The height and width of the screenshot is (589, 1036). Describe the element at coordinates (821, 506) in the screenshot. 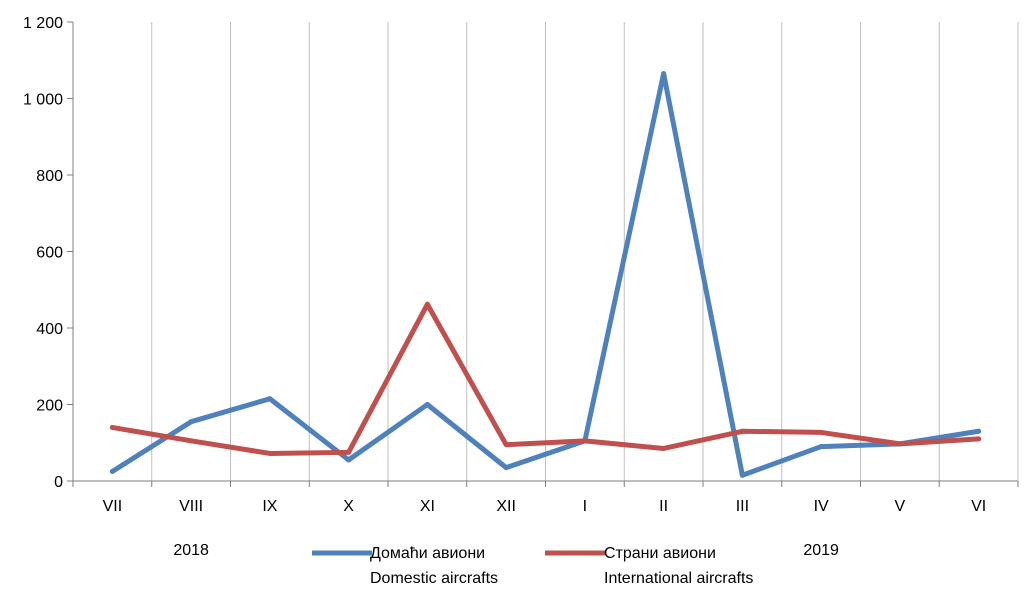

I see `x-tick-label: IV` at that location.